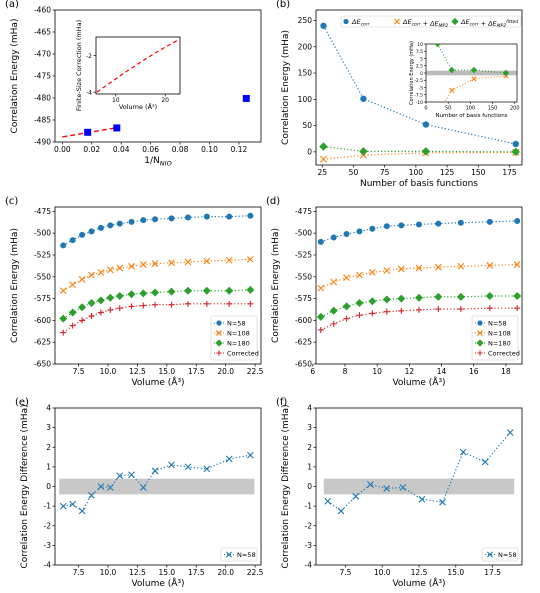  What do you see at coordinates (276, 285) in the screenshot?
I see `y-axis-label: Correlation Energy (mHa)` at bounding box center [276, 285].